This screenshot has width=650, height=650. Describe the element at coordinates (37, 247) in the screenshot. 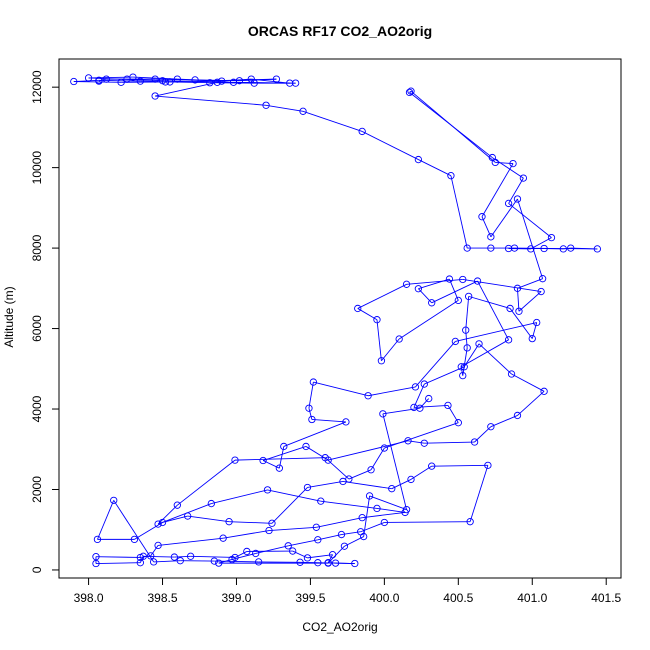

I see `y-tick-label: 8000` at that location.